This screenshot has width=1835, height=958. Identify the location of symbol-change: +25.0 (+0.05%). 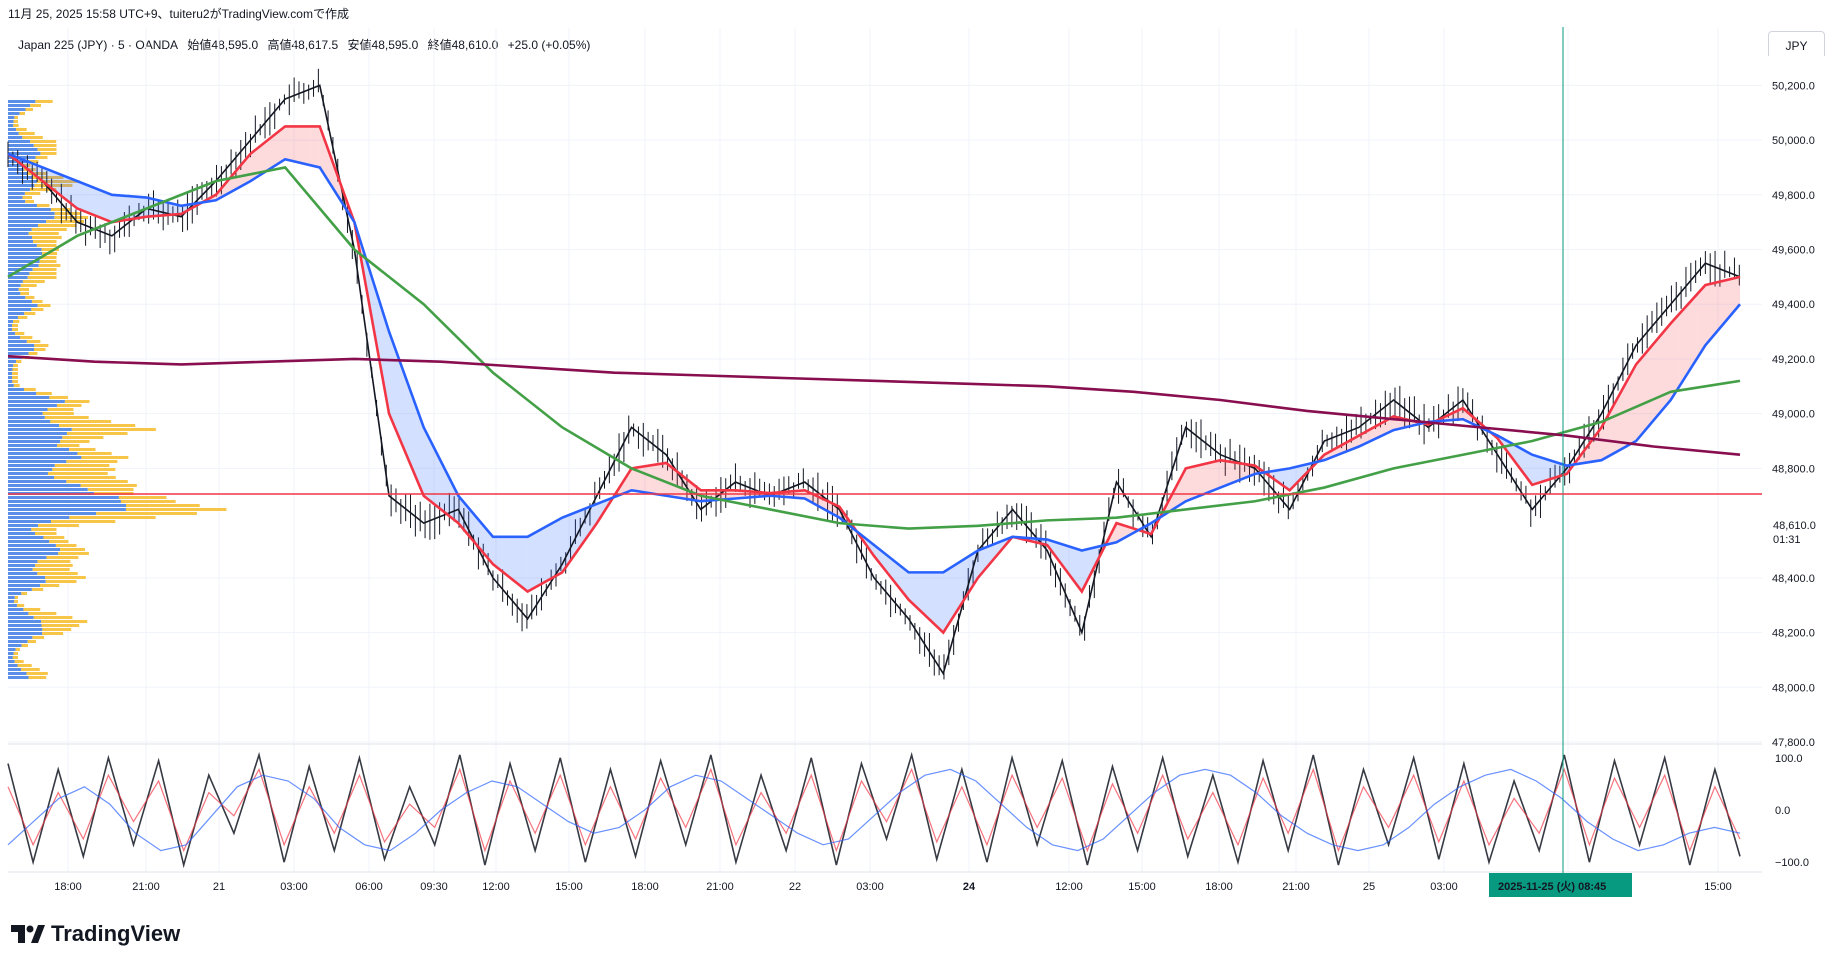
(549, 45).